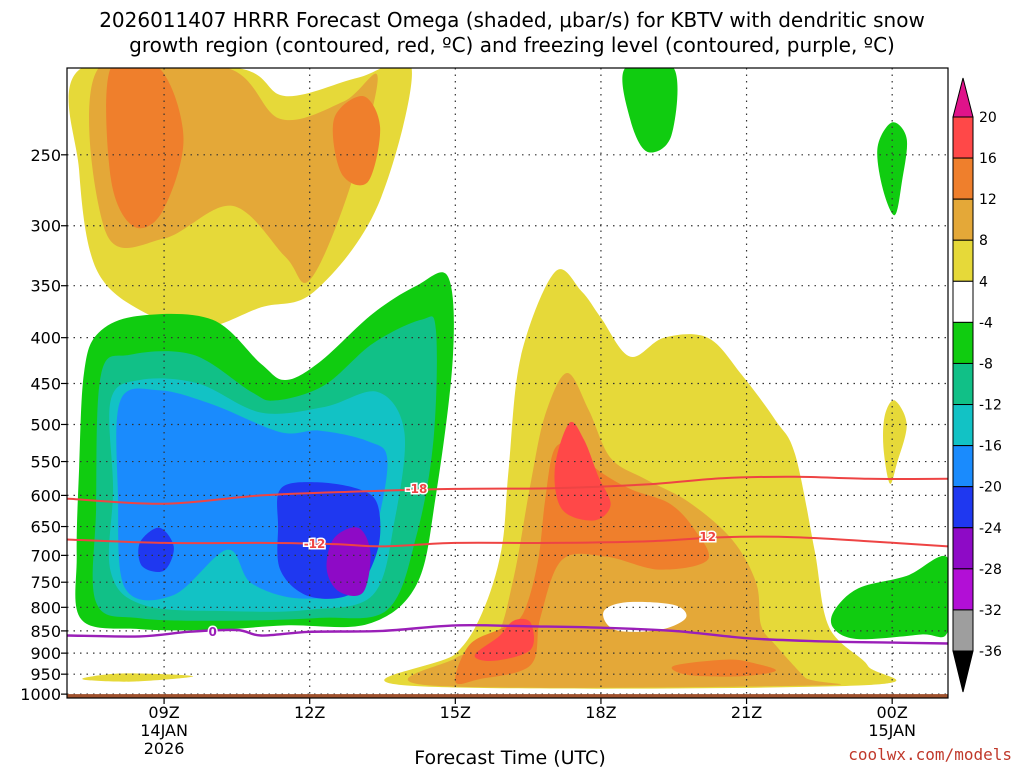  What do you see at coordinates (963, 671) in the screenshot?
I see `colorbar-min-triangle` at bounding box center [963, 671].